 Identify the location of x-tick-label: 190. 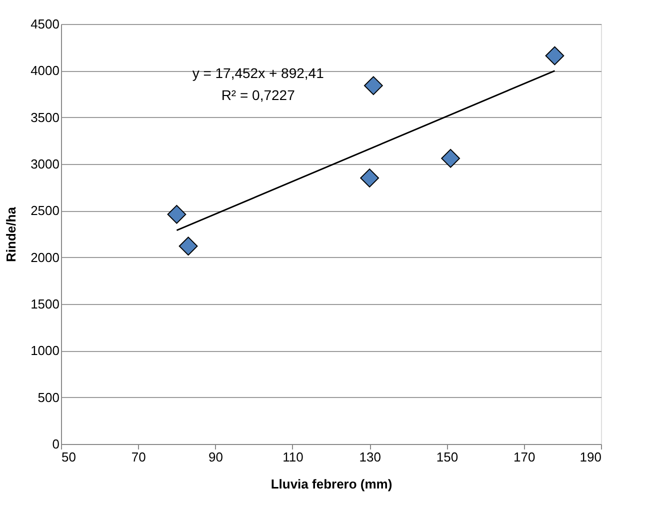
(591, 457).